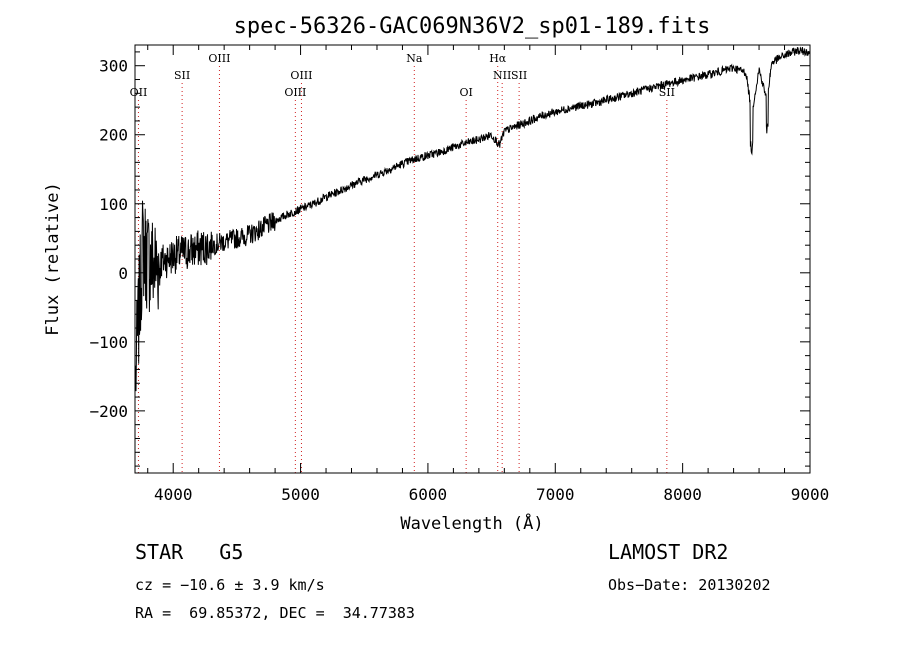 This screenshot has width=900, height=650. I want to click on x-tick-label: 6000, so click(428, 494).